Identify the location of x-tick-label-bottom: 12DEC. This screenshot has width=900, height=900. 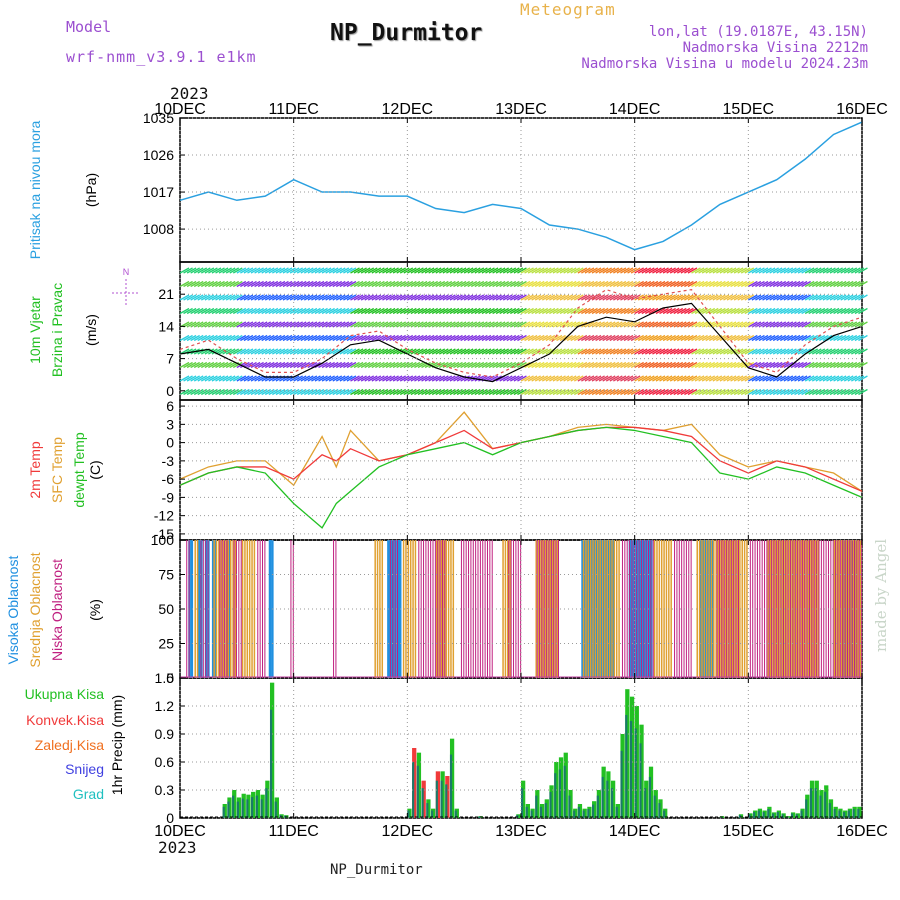
(408, 831).